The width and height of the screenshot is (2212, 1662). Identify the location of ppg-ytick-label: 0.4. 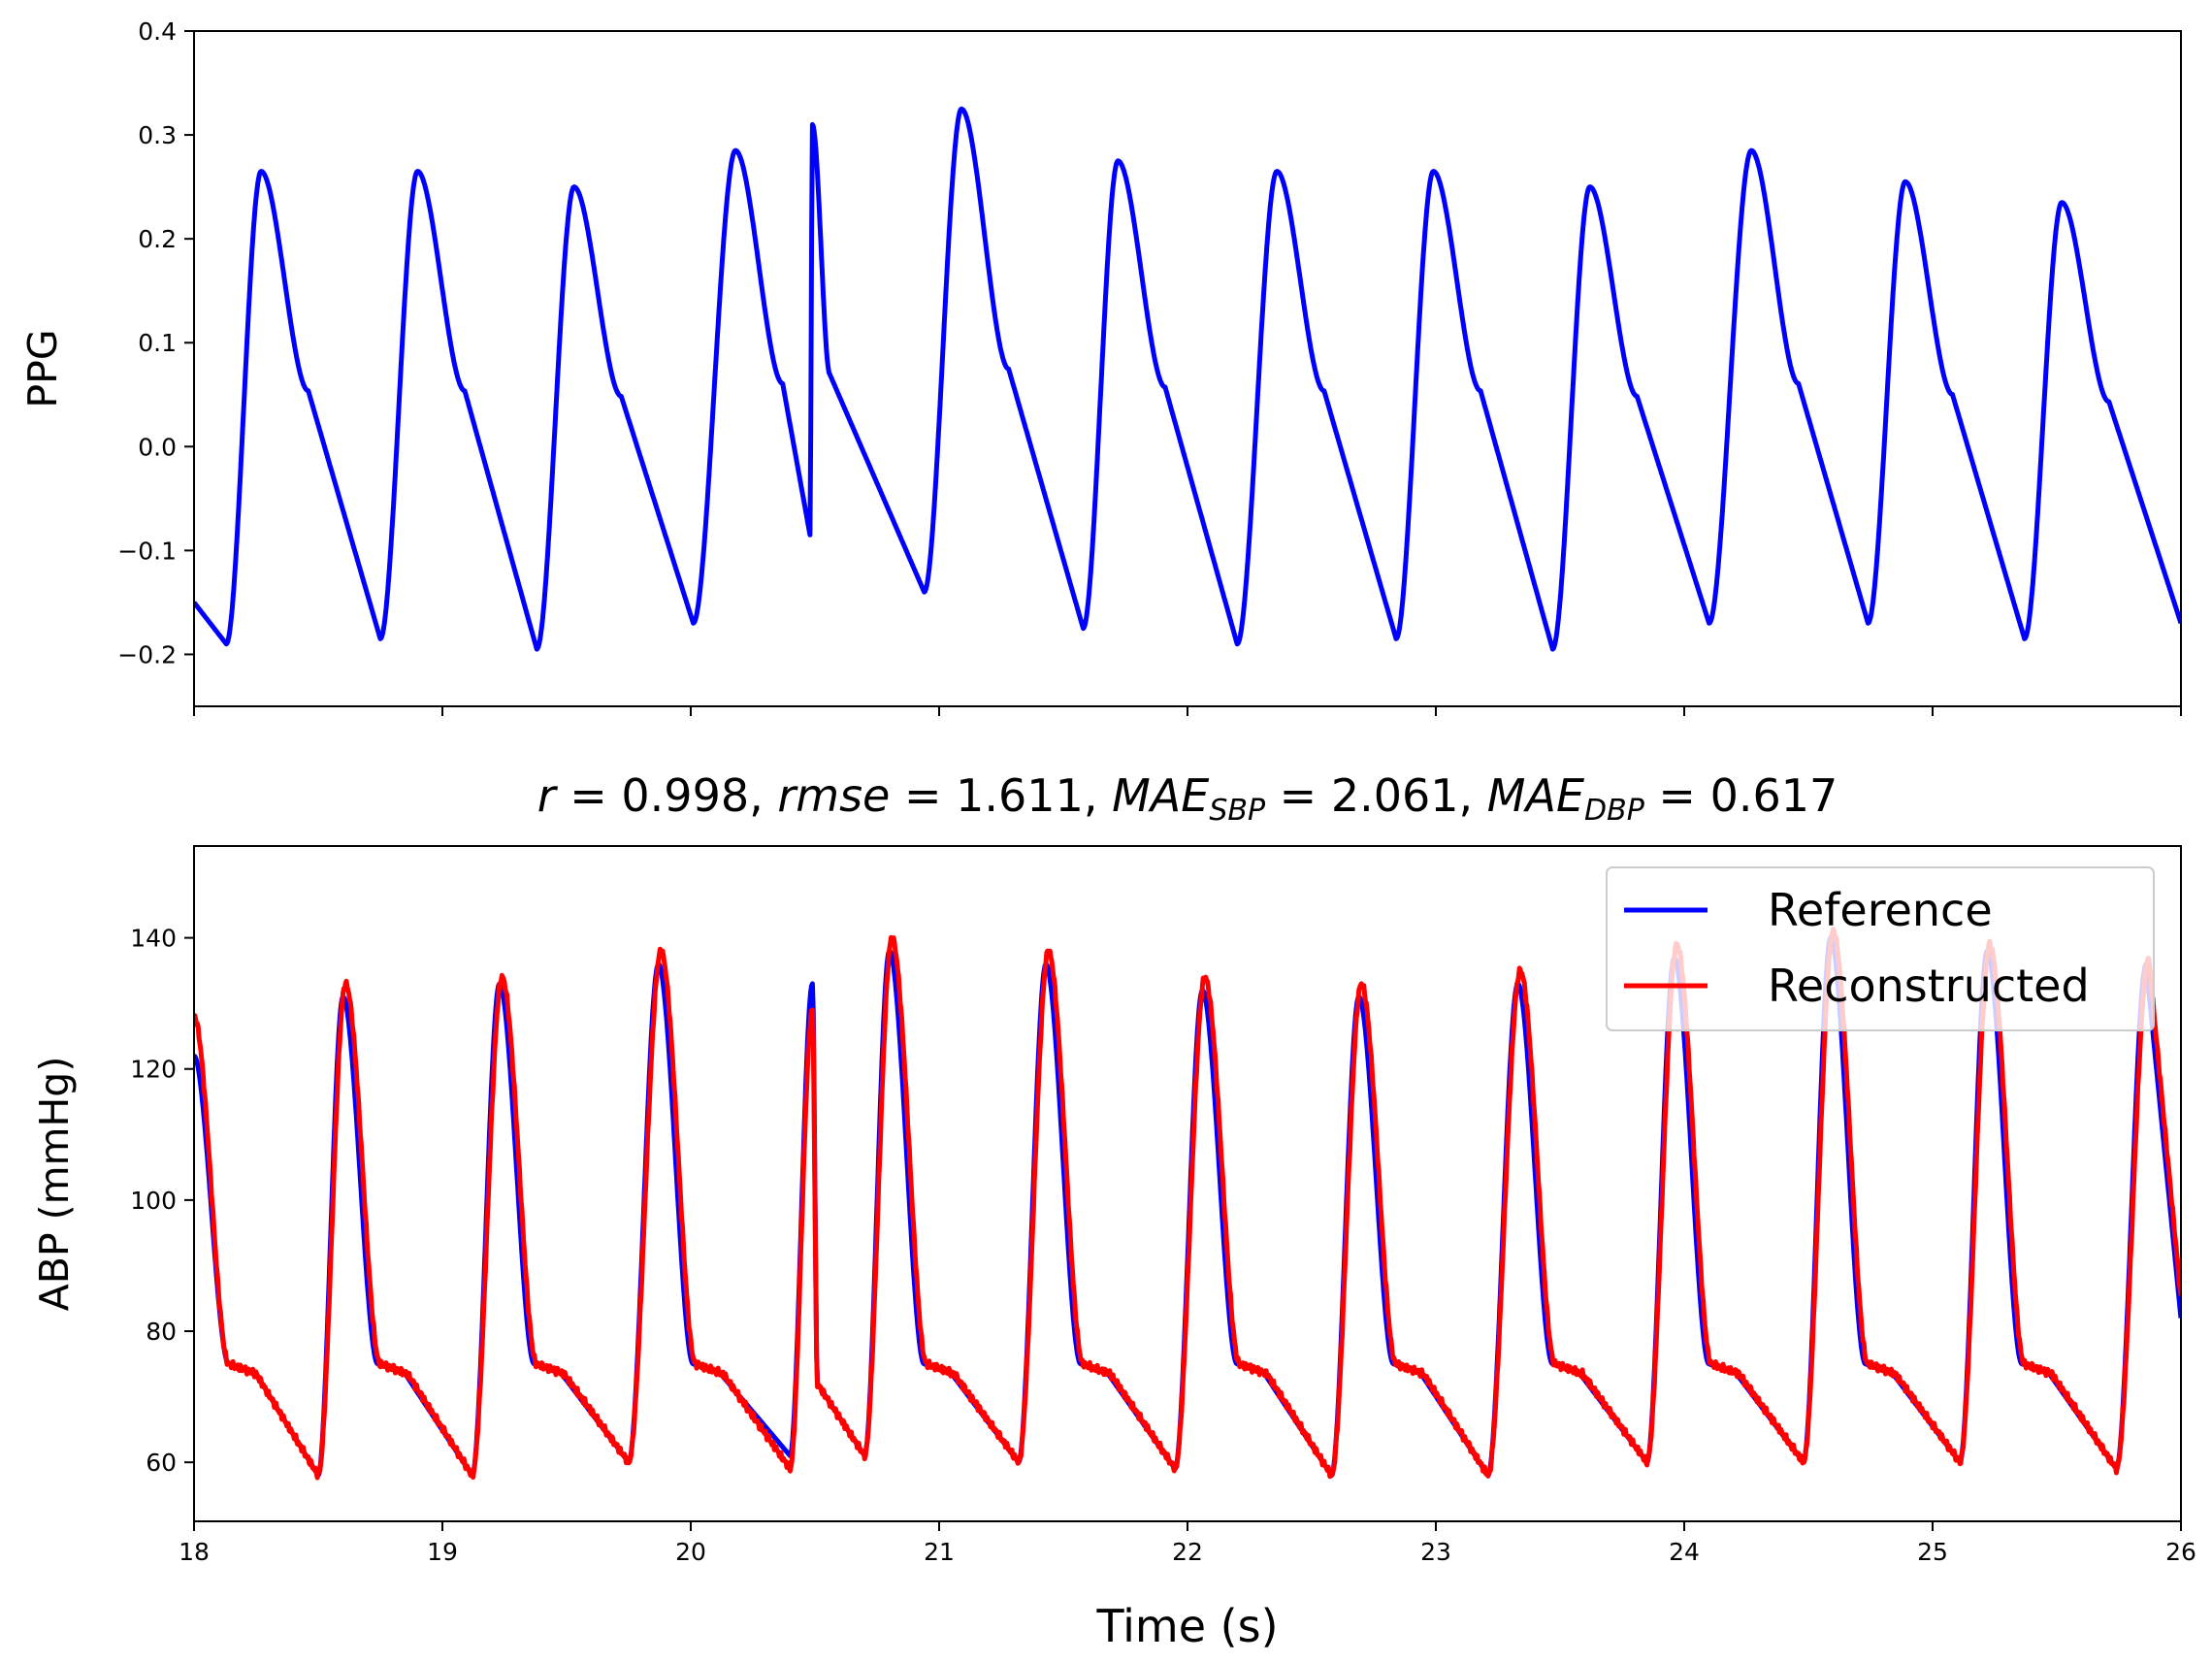
(157, 32).